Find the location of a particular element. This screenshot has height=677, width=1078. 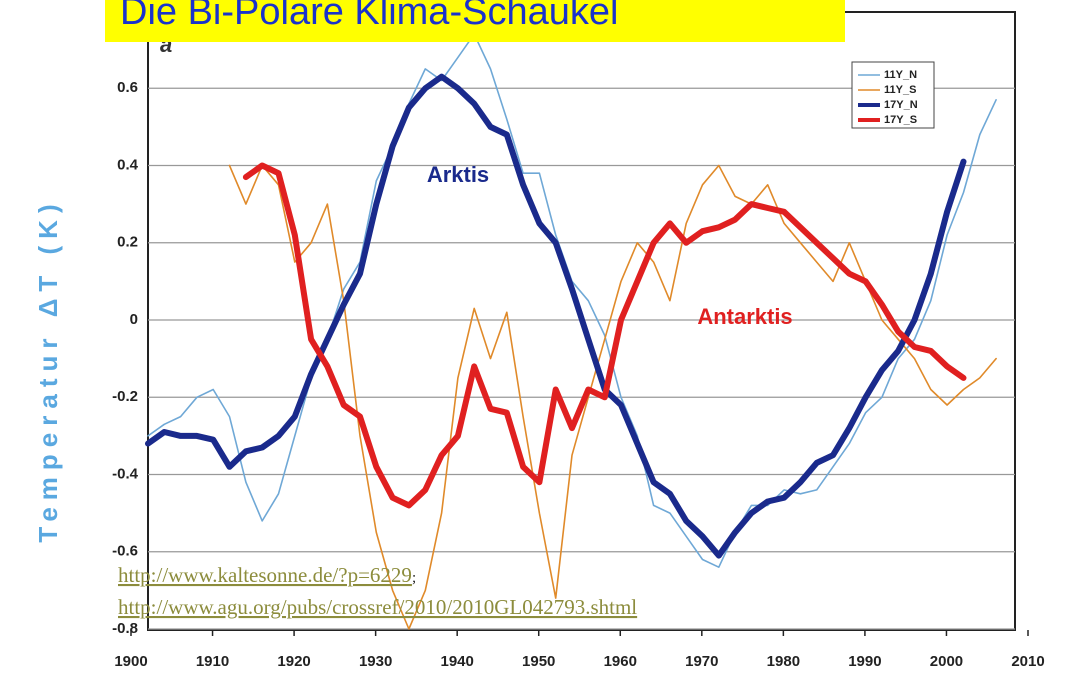

x-tick-label: 1920 is located at coordinates (293, 661).